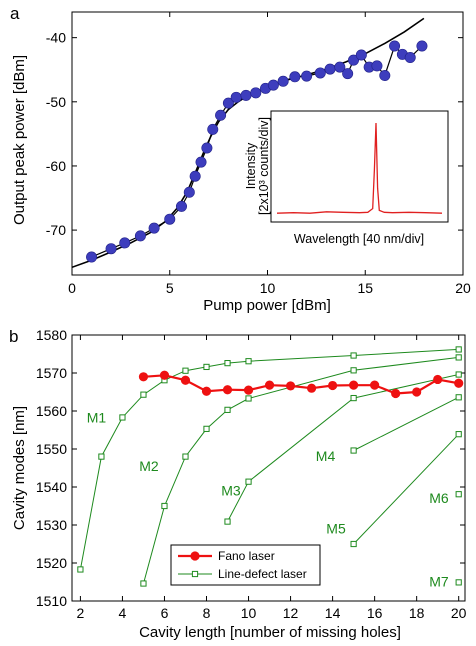  What do you see at coordinates (149, 466) in the screenshot?
I see `mode-label-m2: M2` at bounding box center [149, 466].